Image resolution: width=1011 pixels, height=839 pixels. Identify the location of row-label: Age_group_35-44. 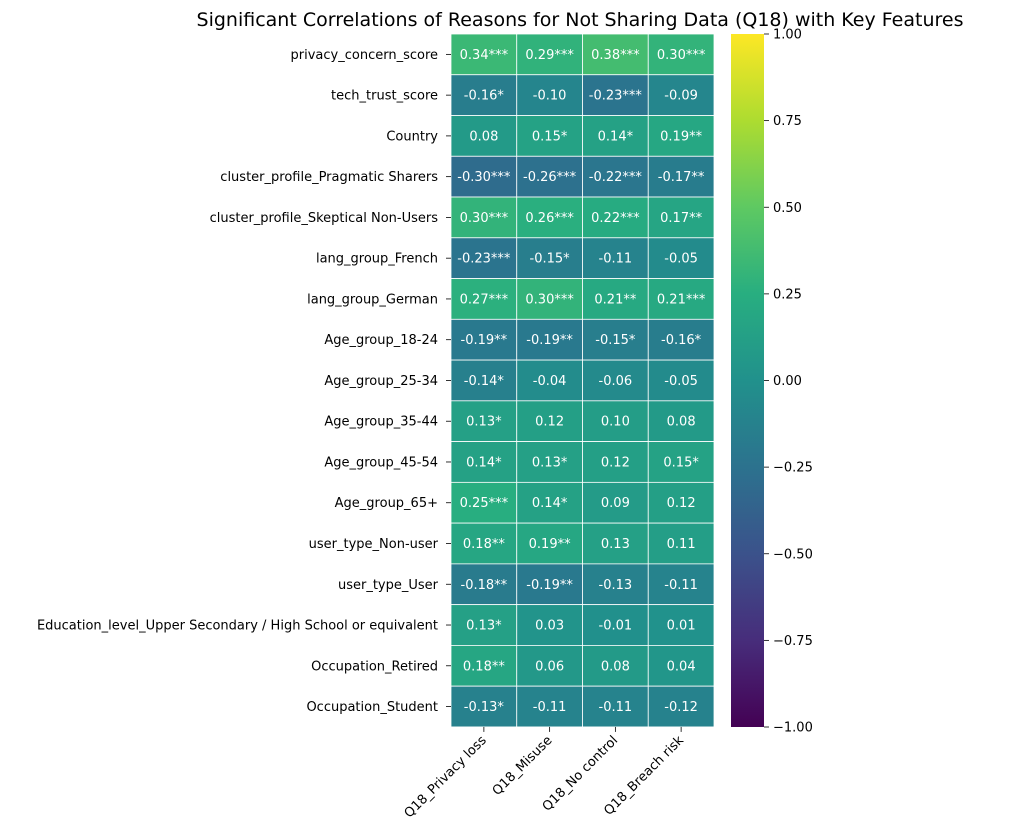
(381, 422).